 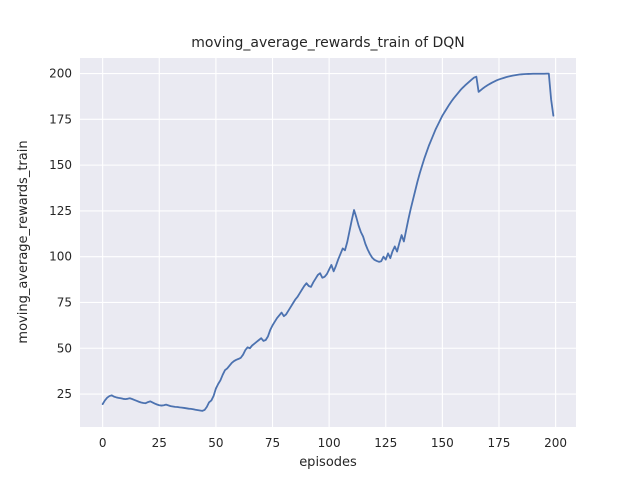 I want to click on y-tick-label: 25, so click(x=64, y=394).